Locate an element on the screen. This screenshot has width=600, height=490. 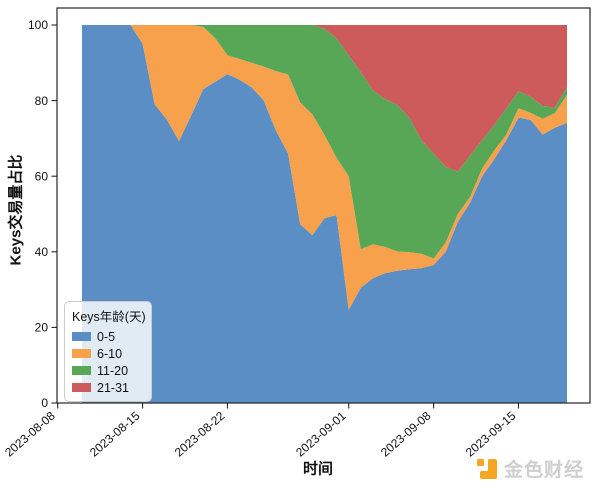
logo-bar-horizontal is located at coordinates (488, 474).